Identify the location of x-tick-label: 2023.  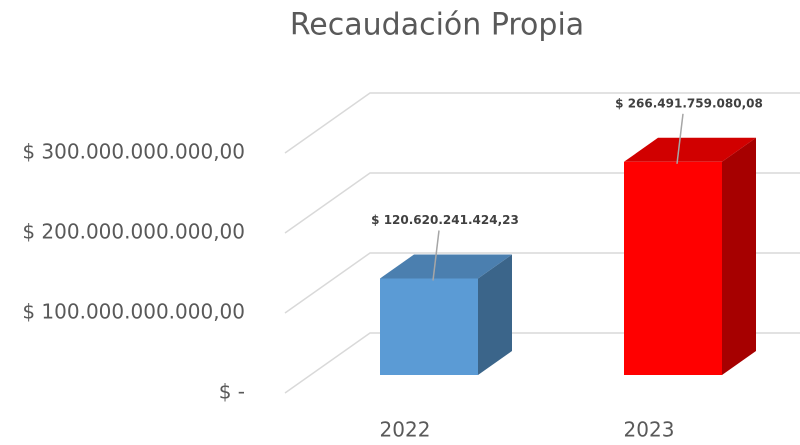
(649, 430).